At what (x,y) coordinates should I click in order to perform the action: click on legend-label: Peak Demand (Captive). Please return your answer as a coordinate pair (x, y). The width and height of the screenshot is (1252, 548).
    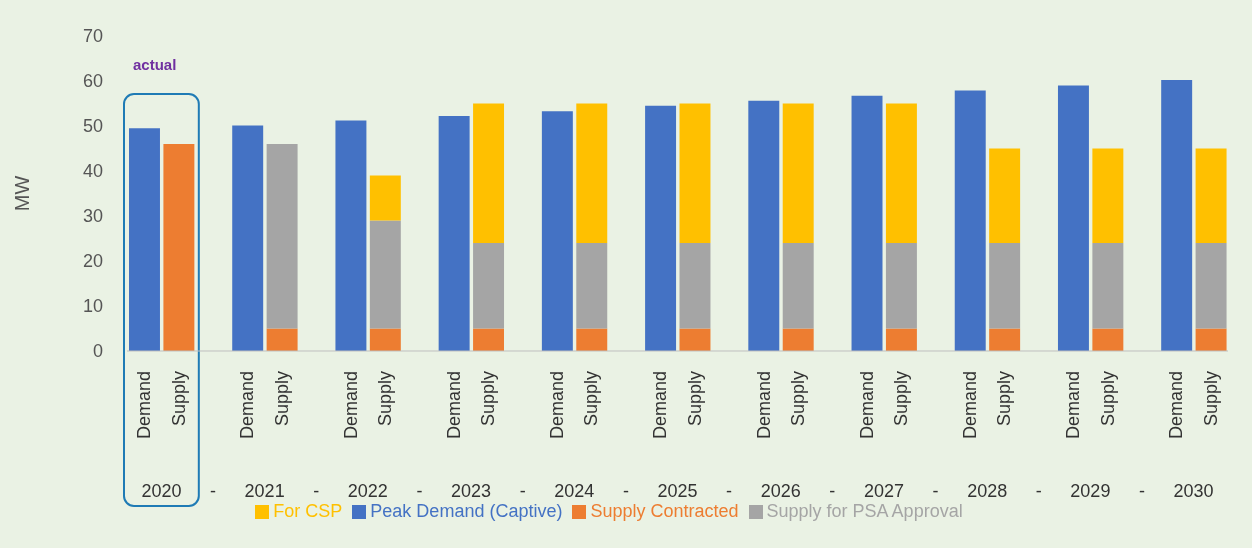
    Looking at the image, I should click on (466, 511).